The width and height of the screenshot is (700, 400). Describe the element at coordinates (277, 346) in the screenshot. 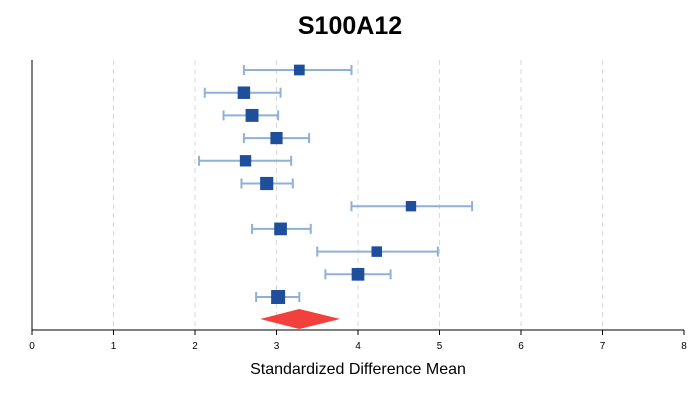

I see `x-tick-label: 3` at that location.